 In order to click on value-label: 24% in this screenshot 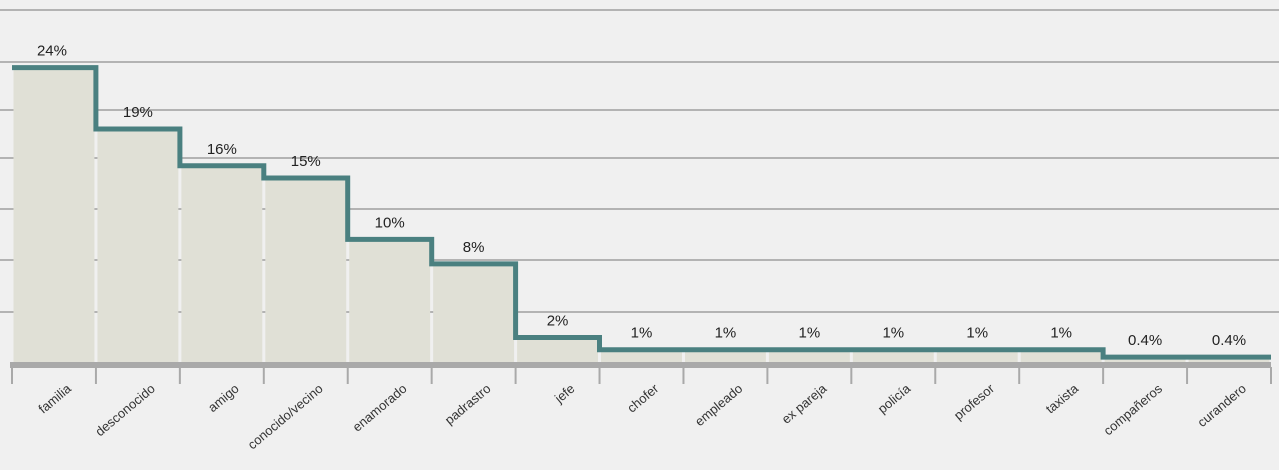, I will do `click(52, 51)`.